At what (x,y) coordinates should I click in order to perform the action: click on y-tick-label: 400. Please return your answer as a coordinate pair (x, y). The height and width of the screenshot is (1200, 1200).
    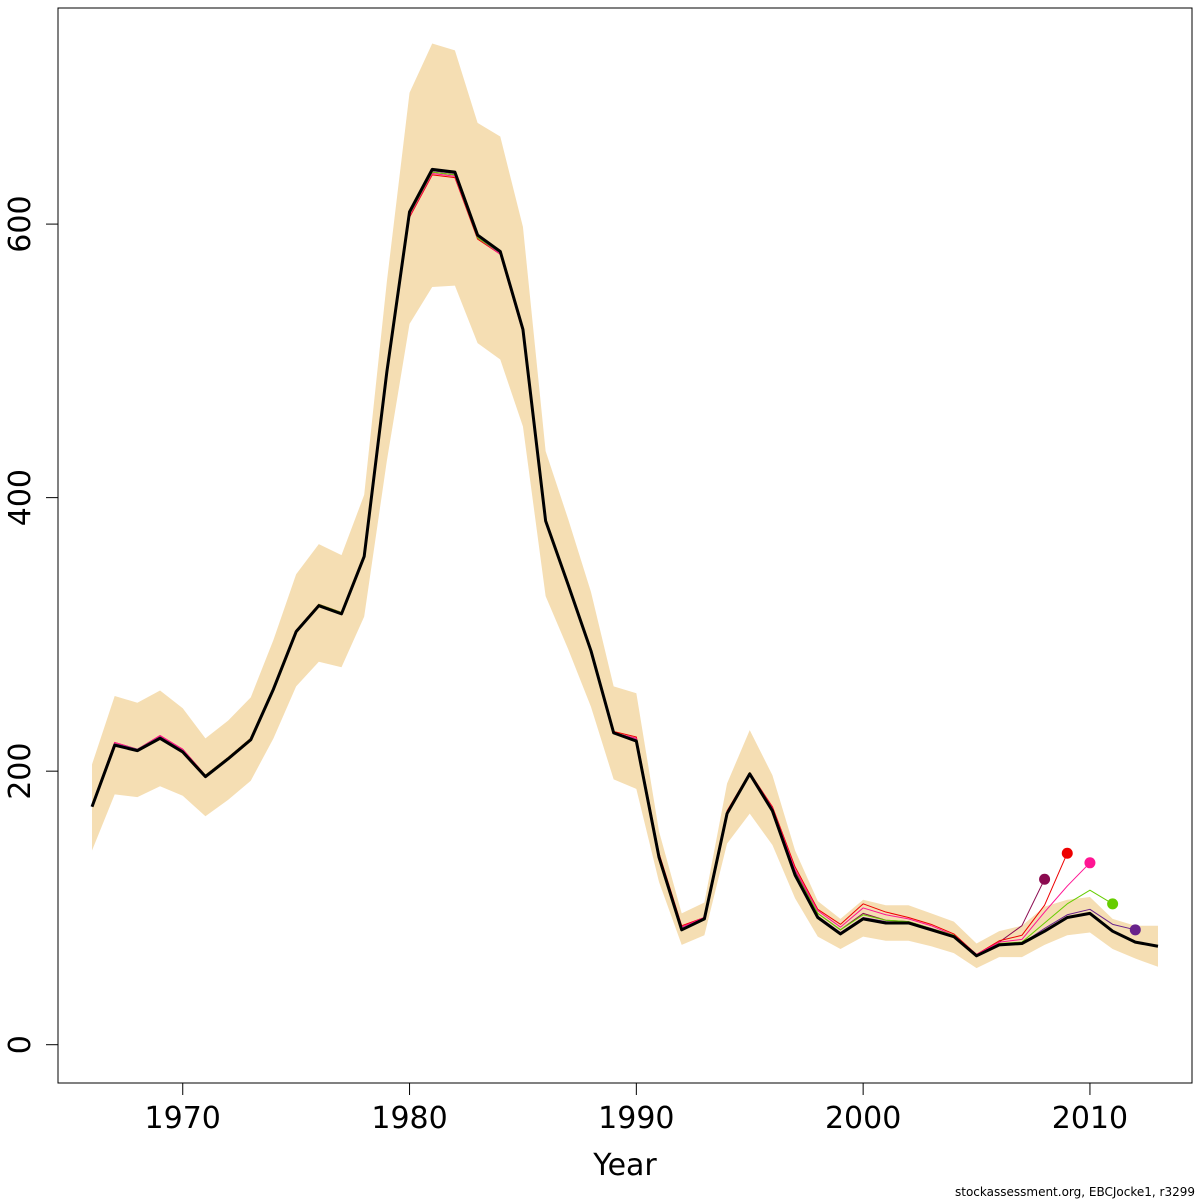
    Looking at the image, I should click on (20, 497).